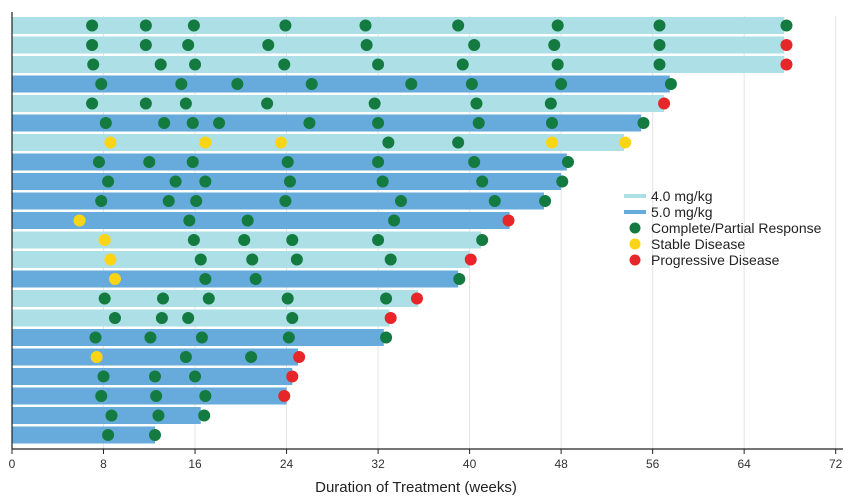 This screenshot has width=853, height=499. Describe the element at coordinates (416, 487) in the screenshot. I see `x-axis-title: Duration of Treatment (weeks)` at that location.